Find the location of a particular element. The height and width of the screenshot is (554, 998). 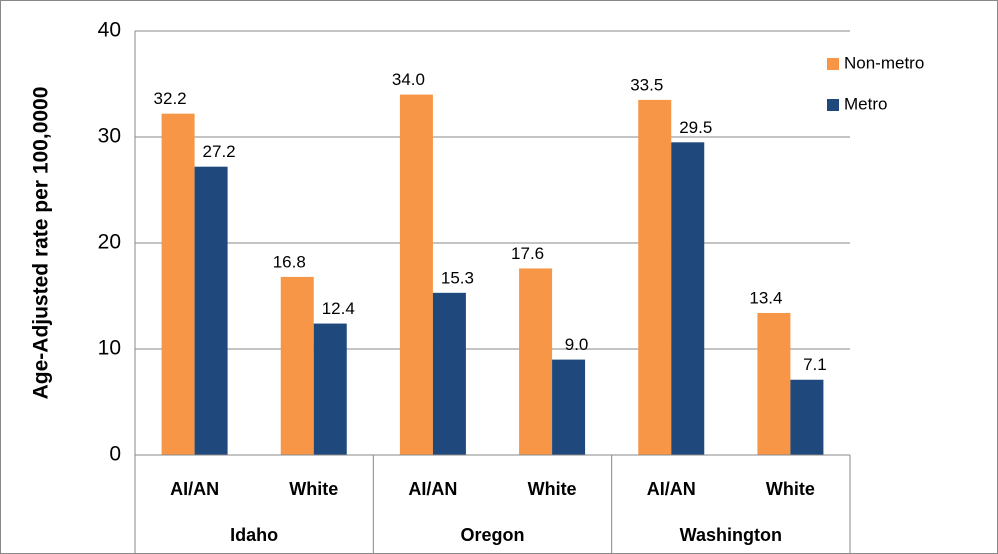

legend-label: Metro is located at coordinates (865, 103).